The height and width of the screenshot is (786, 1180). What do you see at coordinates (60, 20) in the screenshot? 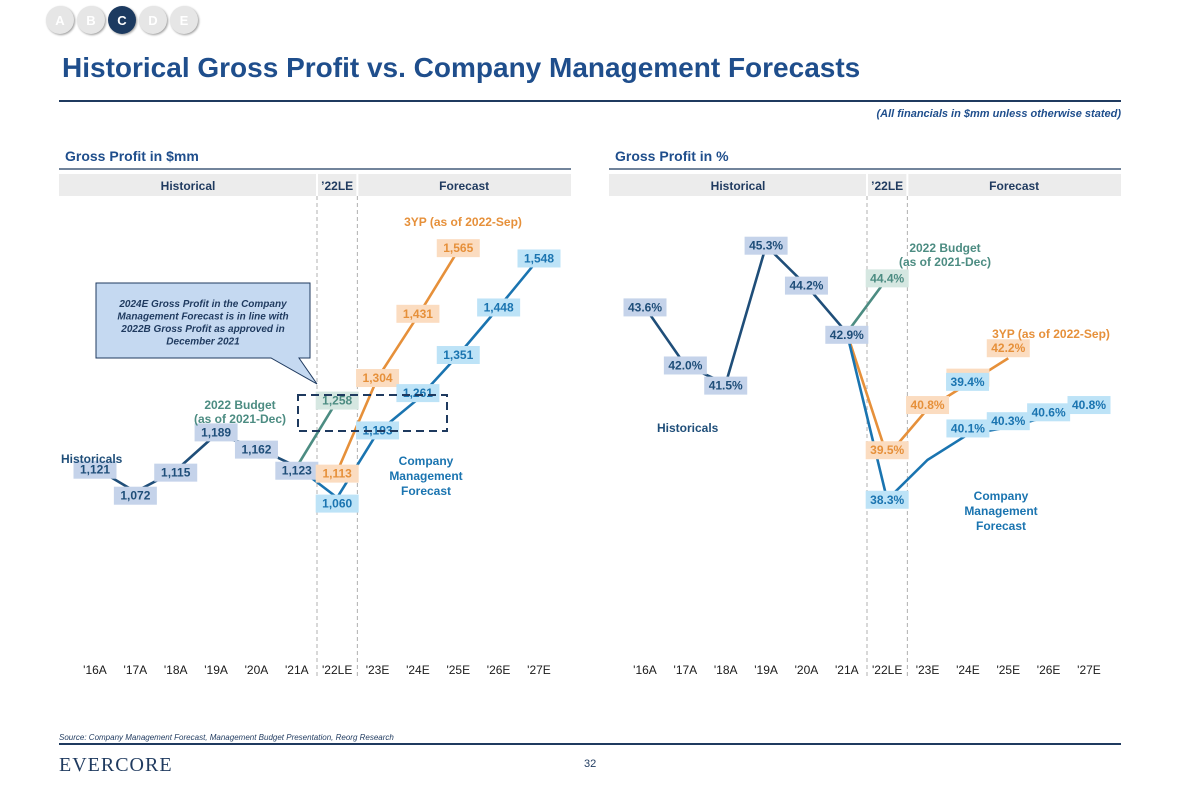
I see `tab-a: A` at bounding box center [60, 20].